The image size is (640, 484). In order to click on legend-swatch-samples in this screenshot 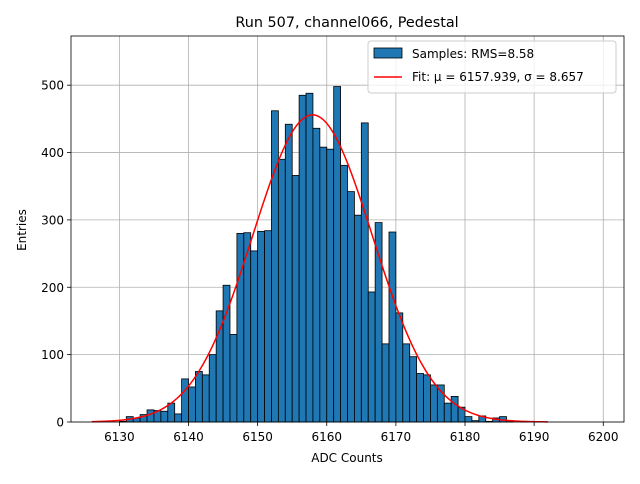, I will do `click(388, 53)`.